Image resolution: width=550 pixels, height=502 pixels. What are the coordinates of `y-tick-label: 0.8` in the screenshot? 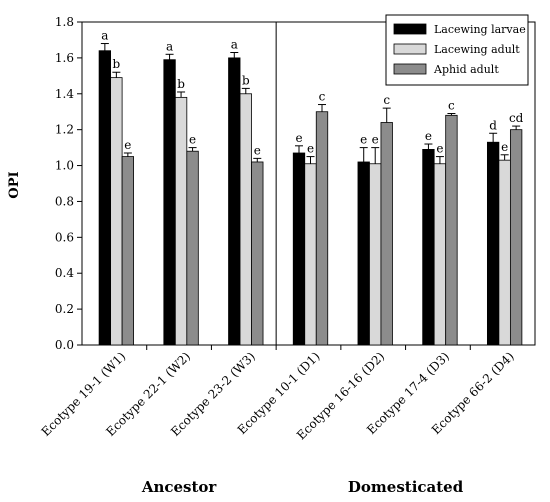 It's located at (64, 201).